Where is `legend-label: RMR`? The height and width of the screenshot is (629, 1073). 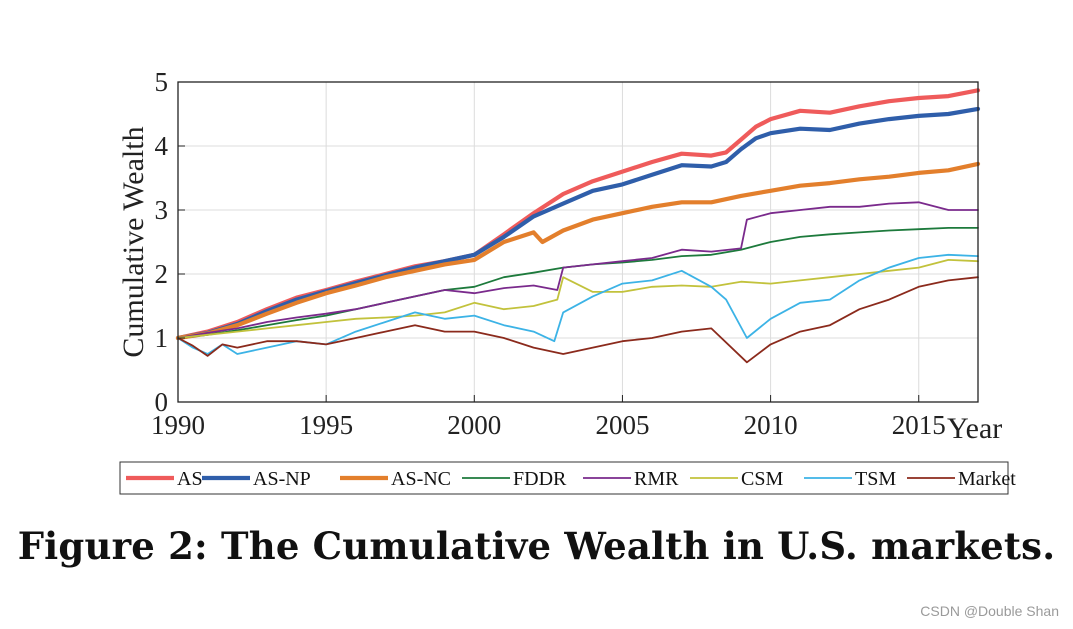 legend-label: RMR is located at coordinates (656, 479).